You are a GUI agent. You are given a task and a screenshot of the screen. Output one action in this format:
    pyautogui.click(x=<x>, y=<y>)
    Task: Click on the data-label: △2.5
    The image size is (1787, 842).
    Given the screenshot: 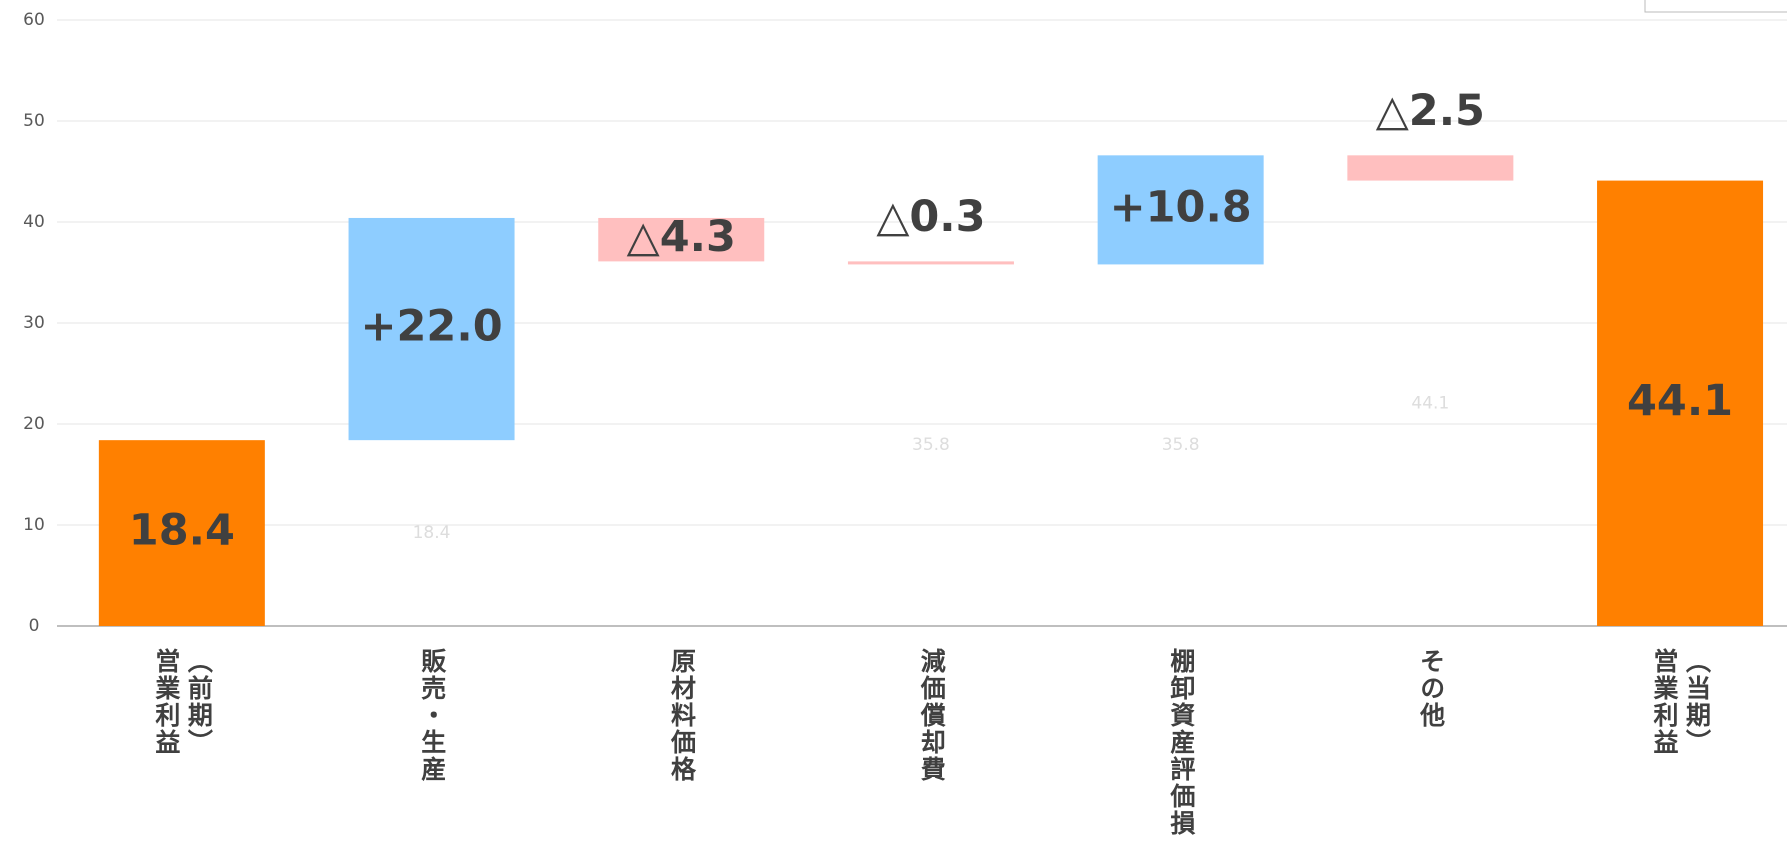 What is the action you would take?
    pyautogui.click(x=1430, y=111)
    